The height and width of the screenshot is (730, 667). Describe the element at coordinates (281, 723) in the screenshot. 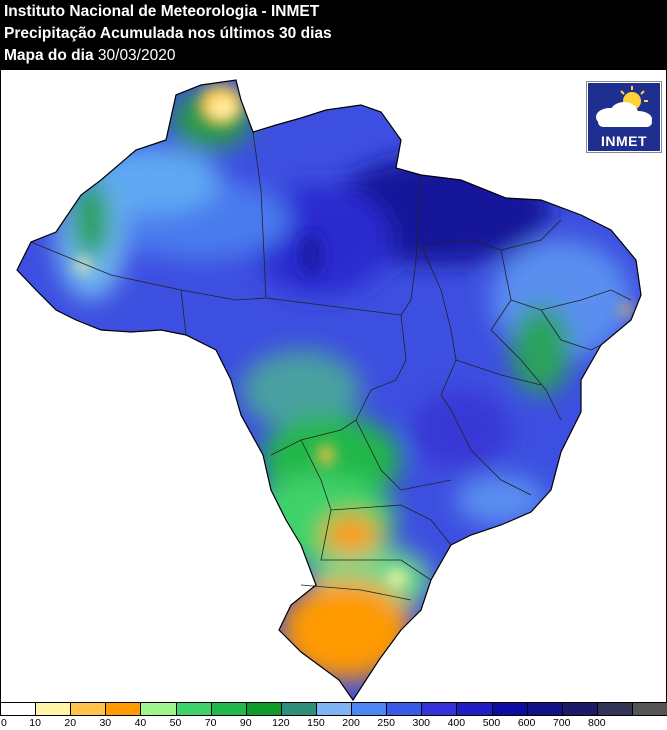

I see `legend-tick-label: 120` at that location.